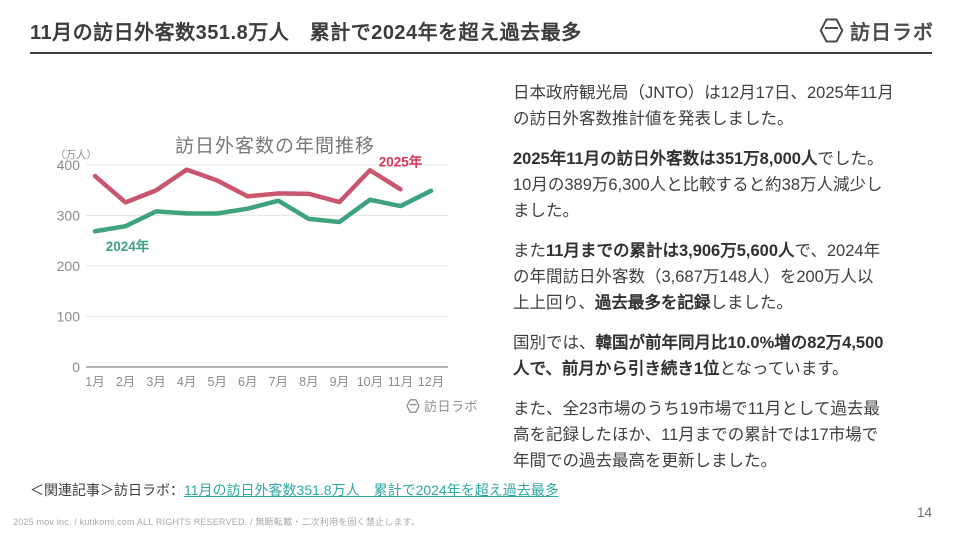  I want to click on chart-x-tick-label: 8月, so click(308, 382).